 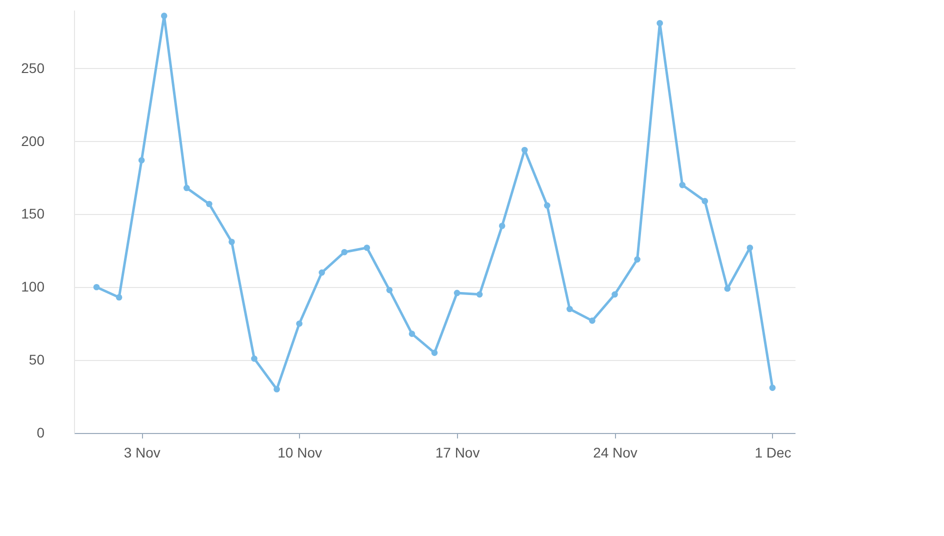 What do you see at coordinates (36, 360) in the screenshot?
I see `y-tick-label: 50` at bounding box center [36, 360].